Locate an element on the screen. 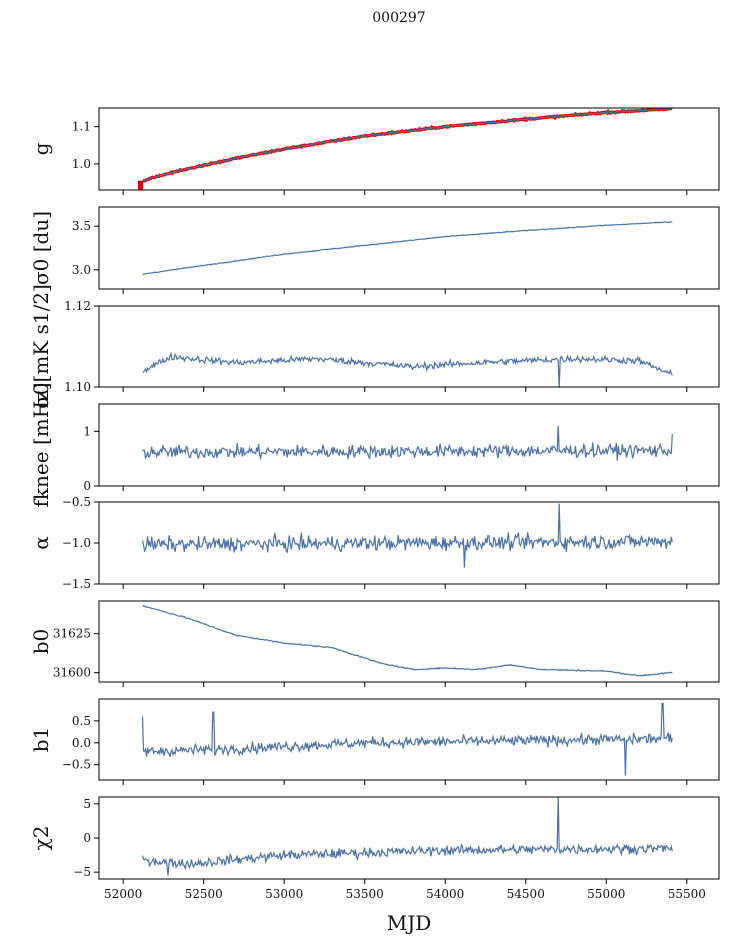  x-tick-label: 54000 is located at coordinates (445, 894).